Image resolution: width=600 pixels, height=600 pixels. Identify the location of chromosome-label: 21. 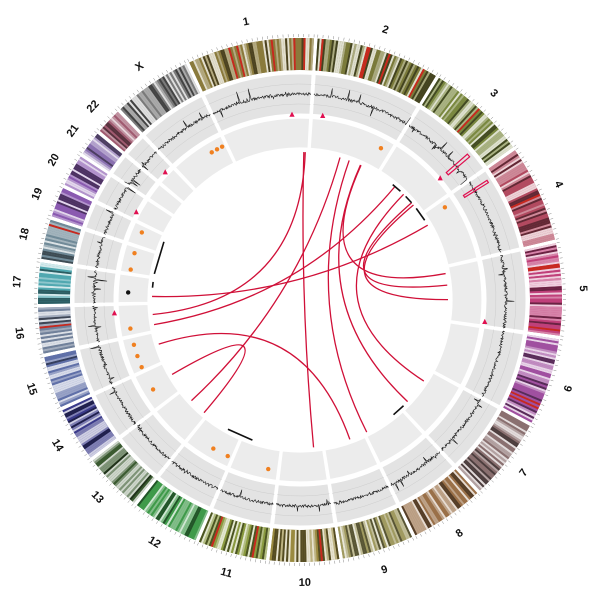
(73, 130).